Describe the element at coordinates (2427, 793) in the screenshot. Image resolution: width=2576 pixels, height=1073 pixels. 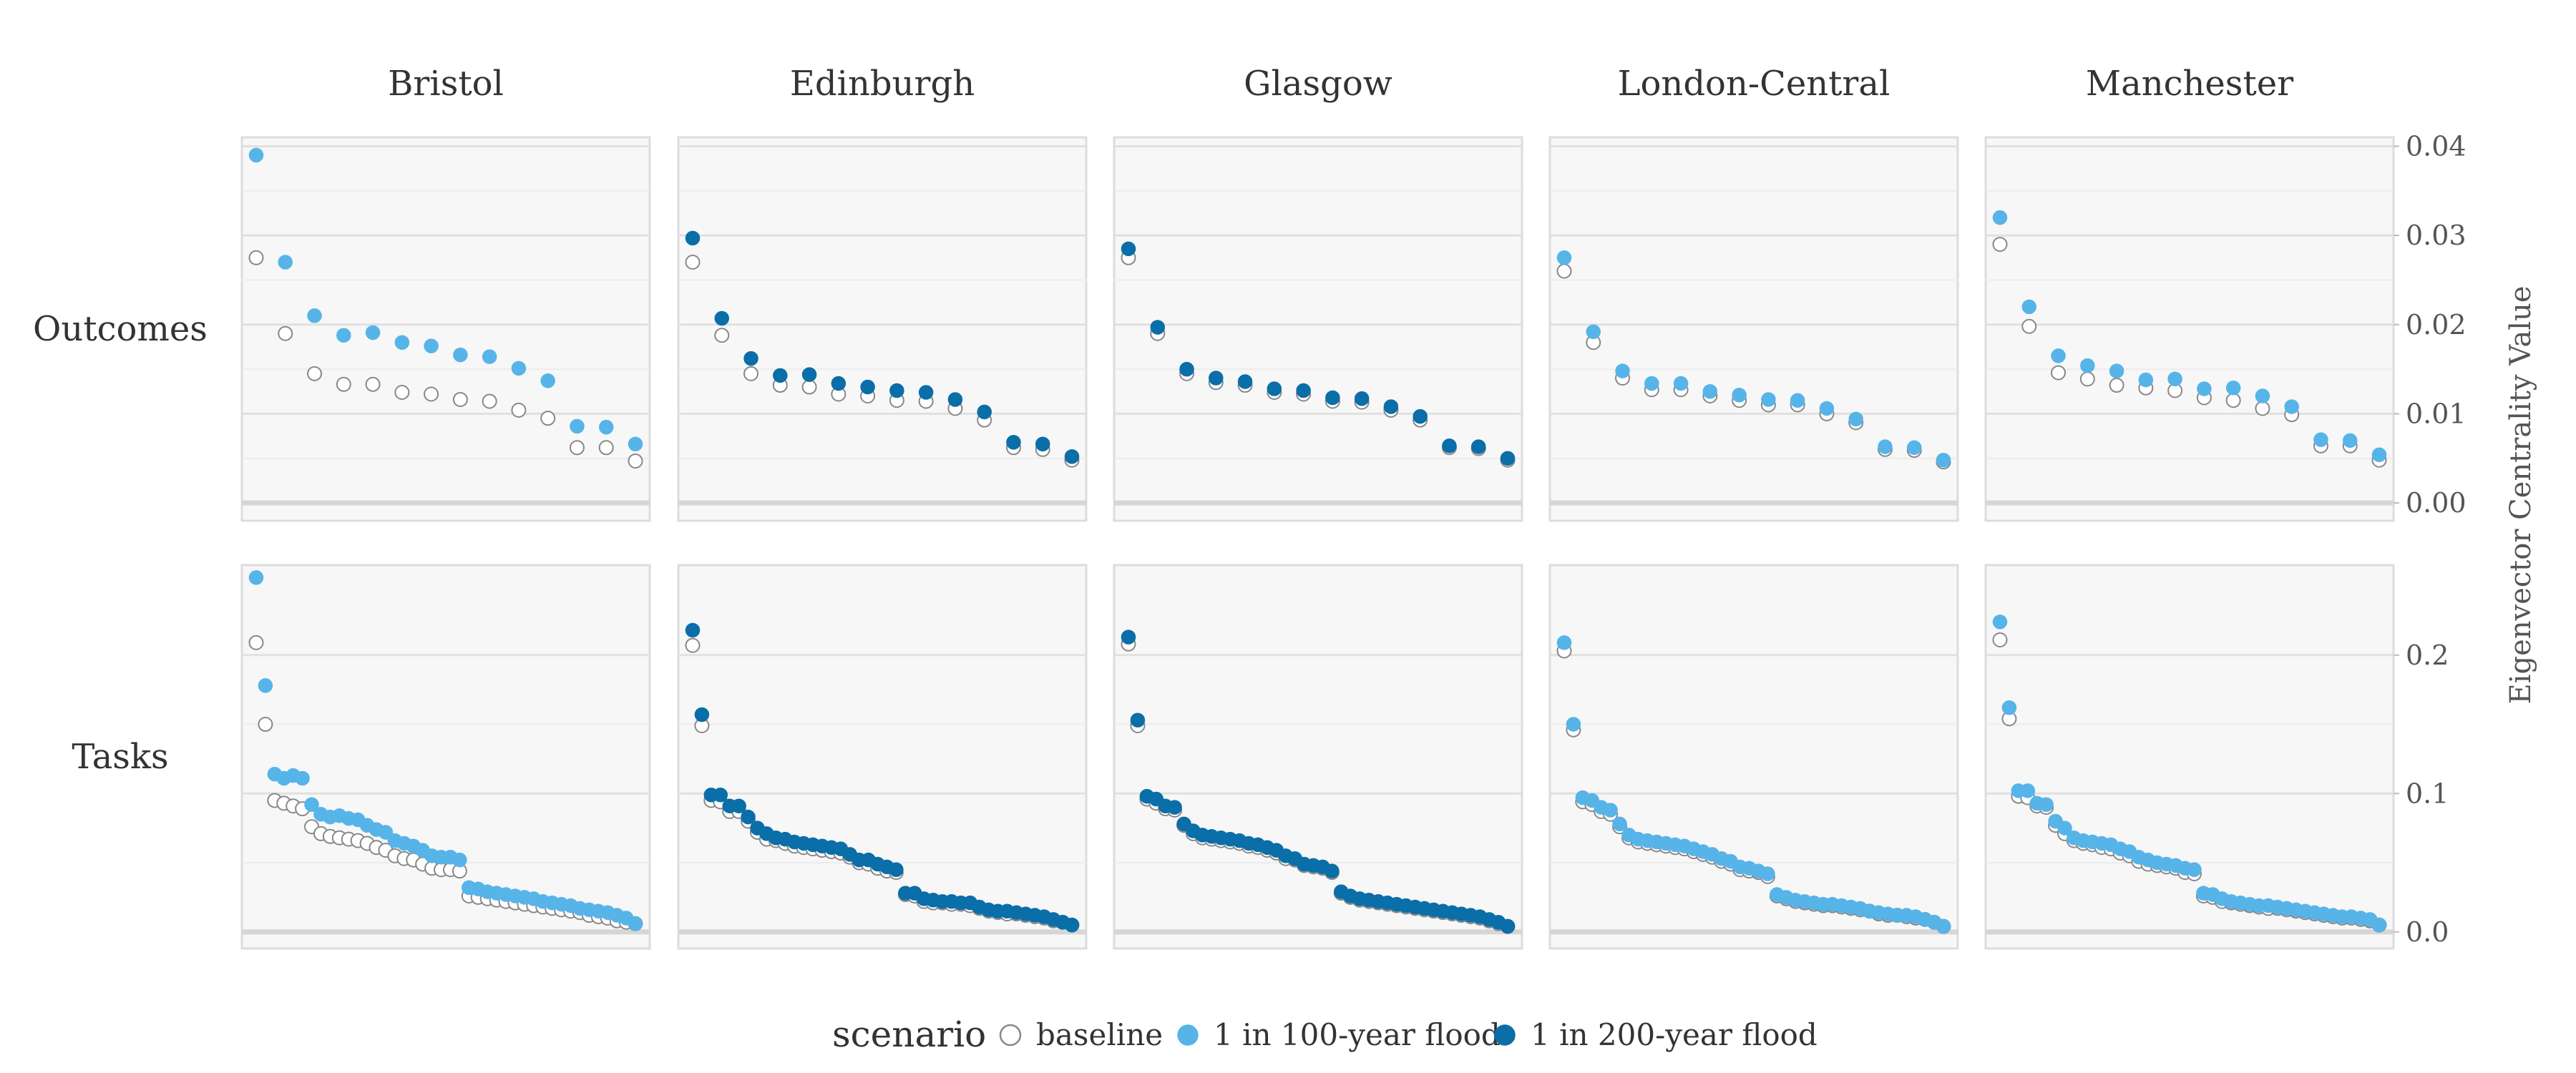
I see `y-tick-label: 0.1` at that location.